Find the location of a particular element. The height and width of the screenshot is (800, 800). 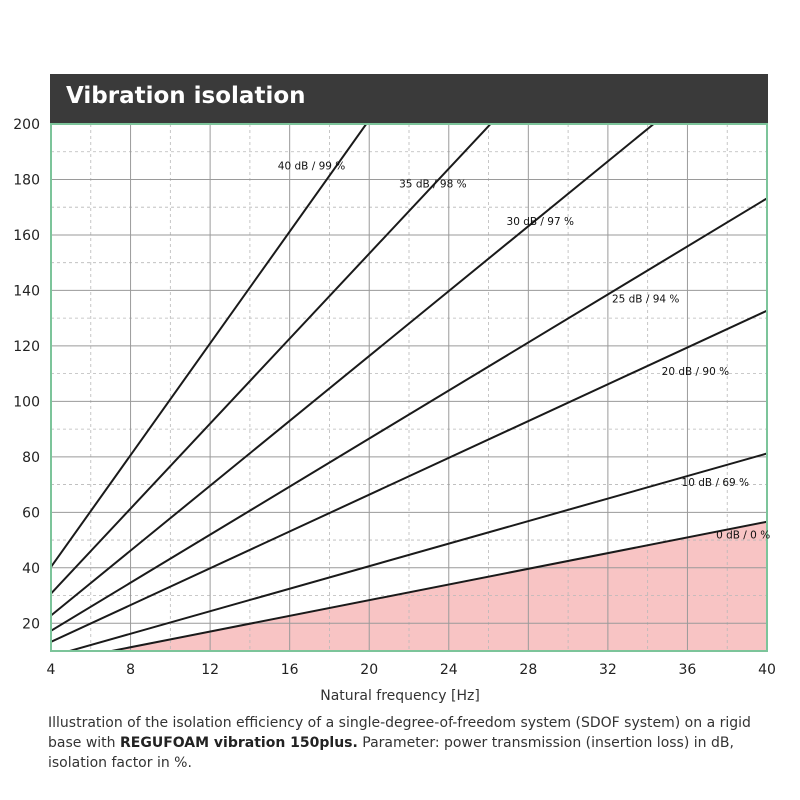

y-tick-label: 160 is located at coordinates (26, 236).